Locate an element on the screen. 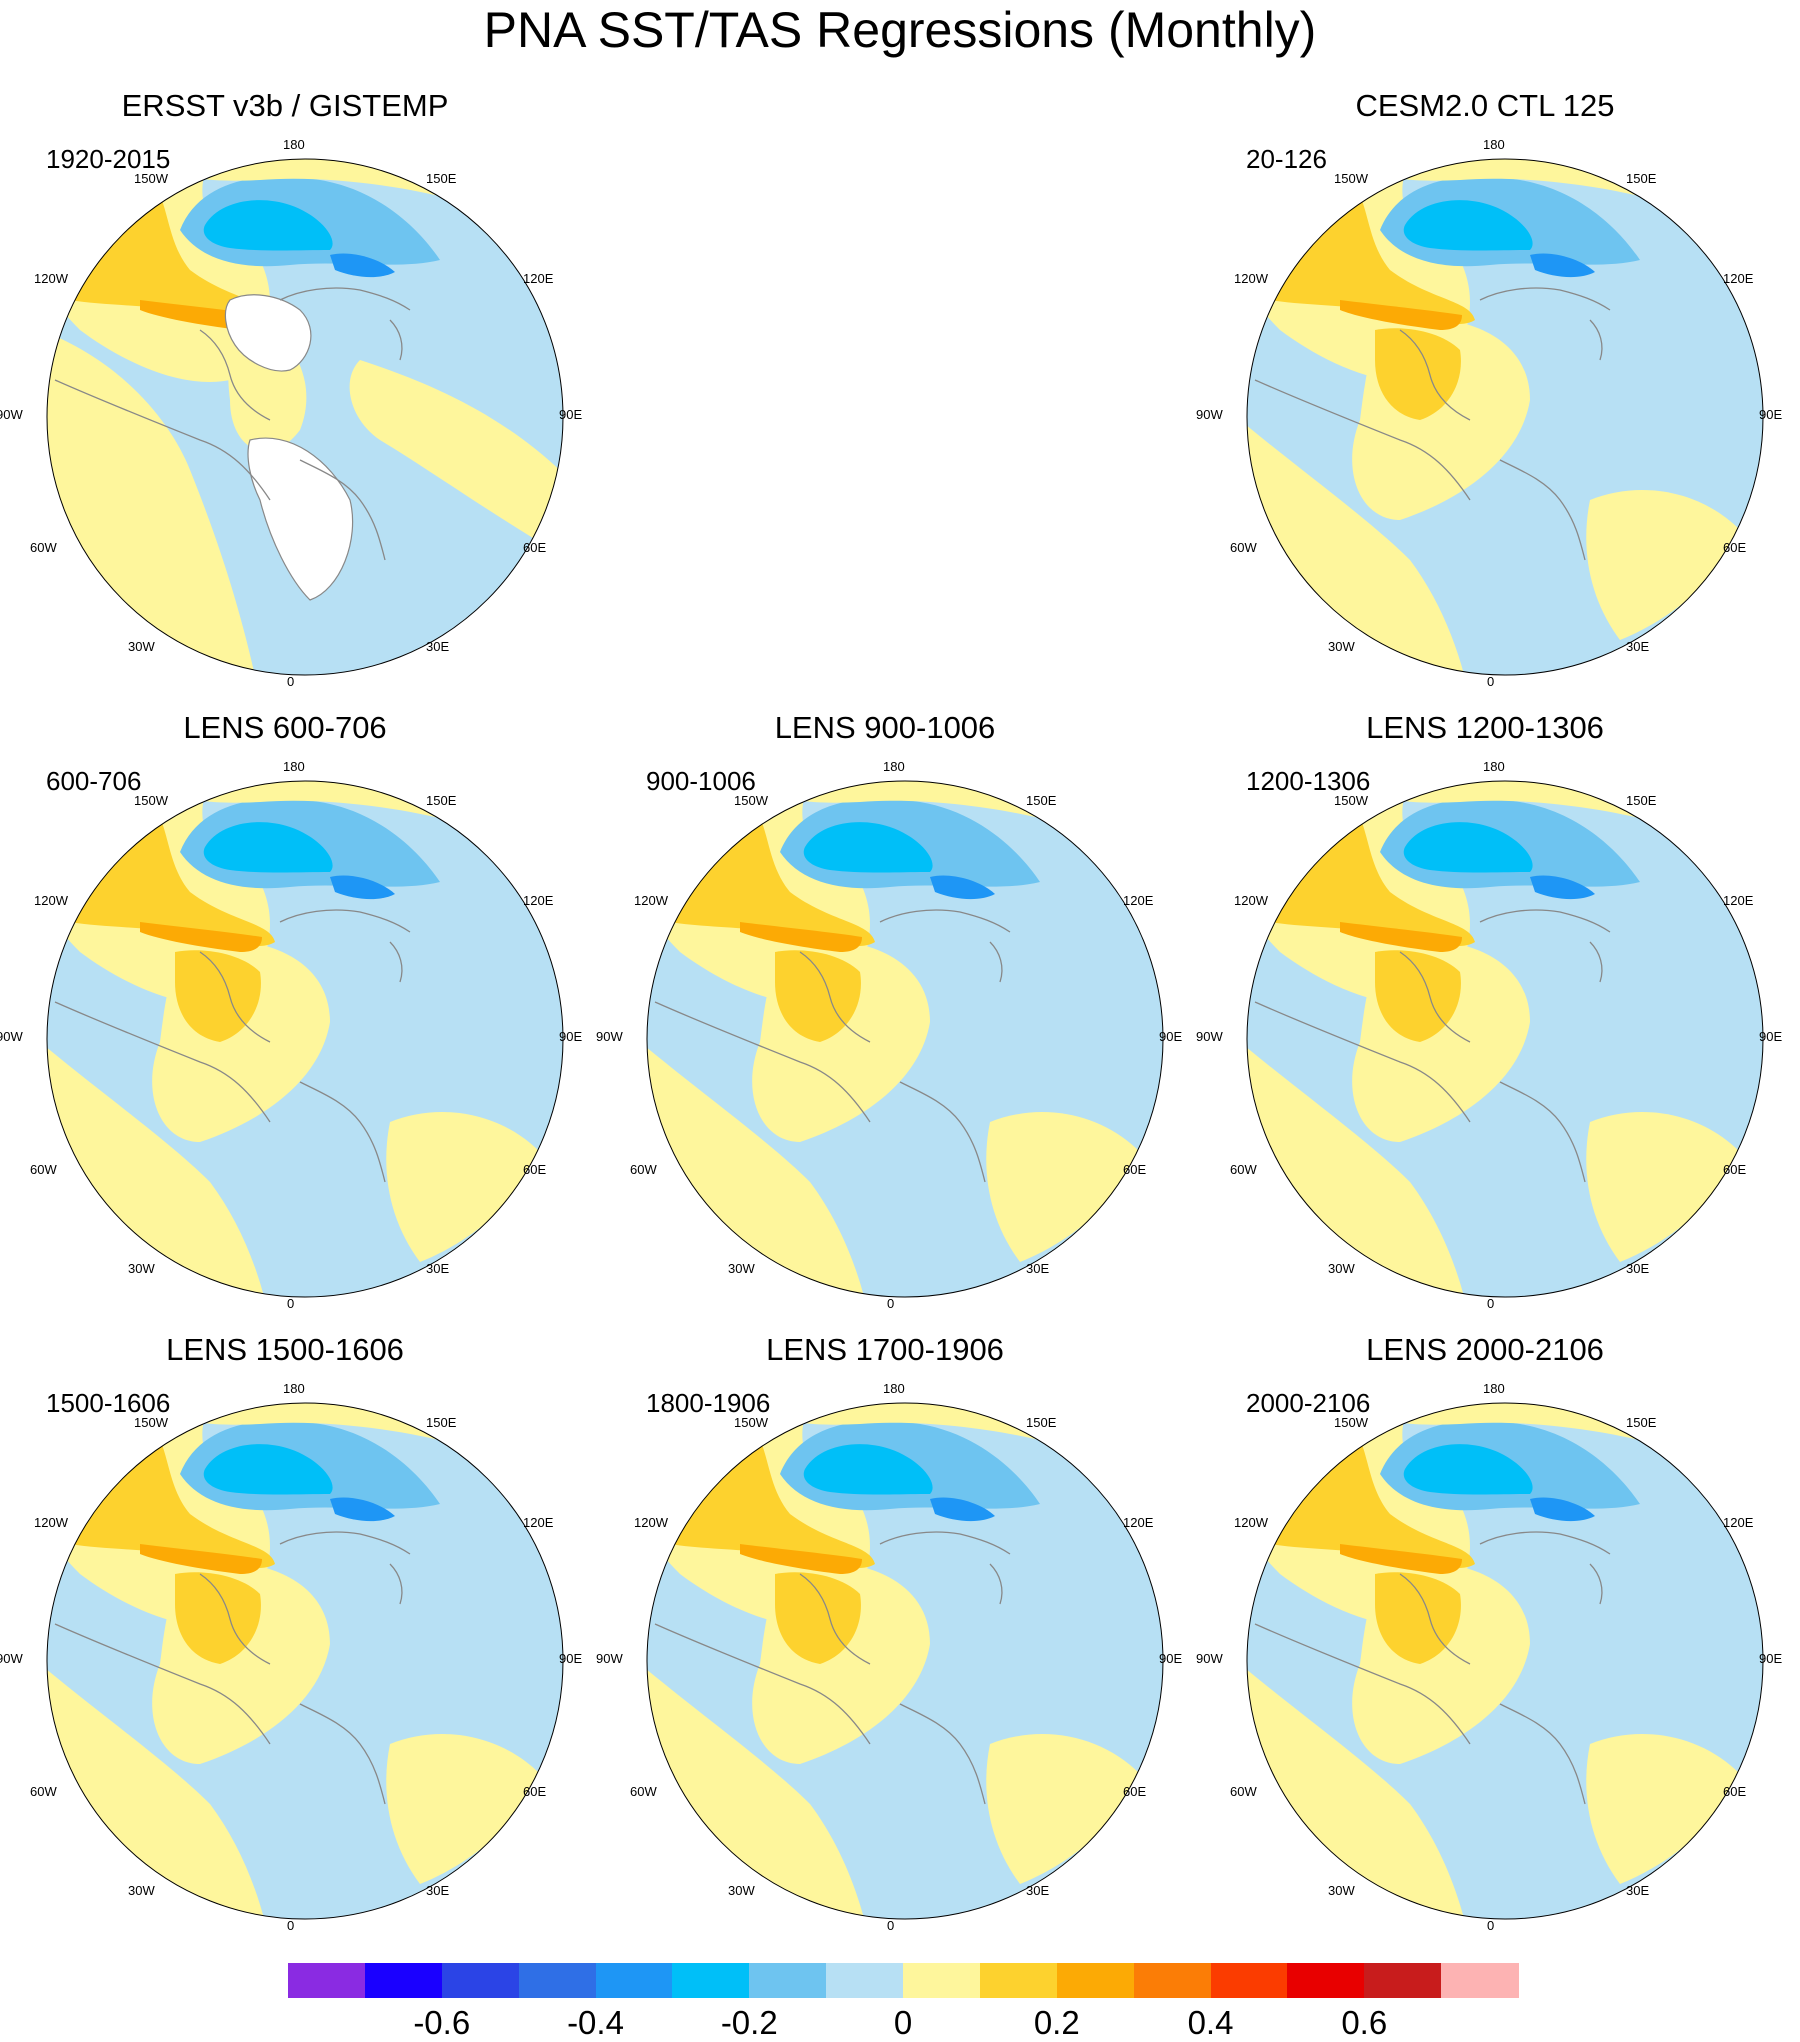  longitude-label: 60E is located at coordinates (535, 547).